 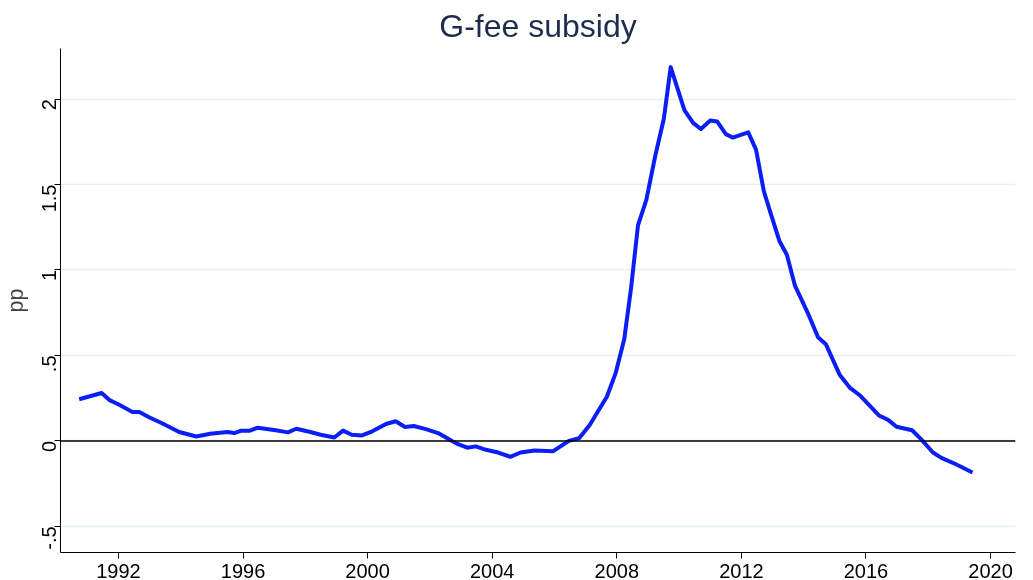 What do you see at coordinates (49, 538) in the screenshot?
I see `y-tick-label: -.5` at bounding box center [49, 538].